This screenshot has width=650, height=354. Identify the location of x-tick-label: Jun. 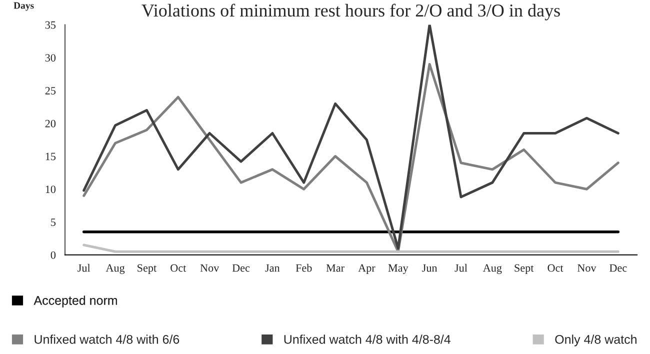
(430, 268).